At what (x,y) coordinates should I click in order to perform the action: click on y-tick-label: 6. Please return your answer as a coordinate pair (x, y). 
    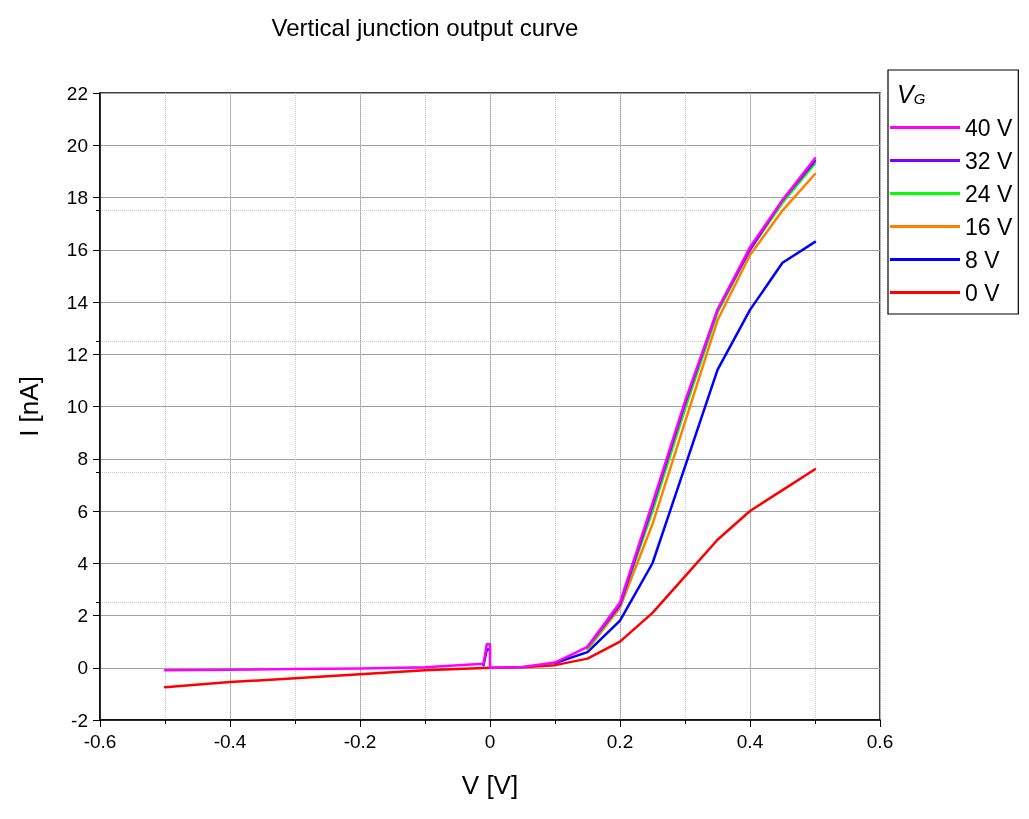
    Looking at the image, I should click on (82, 511).